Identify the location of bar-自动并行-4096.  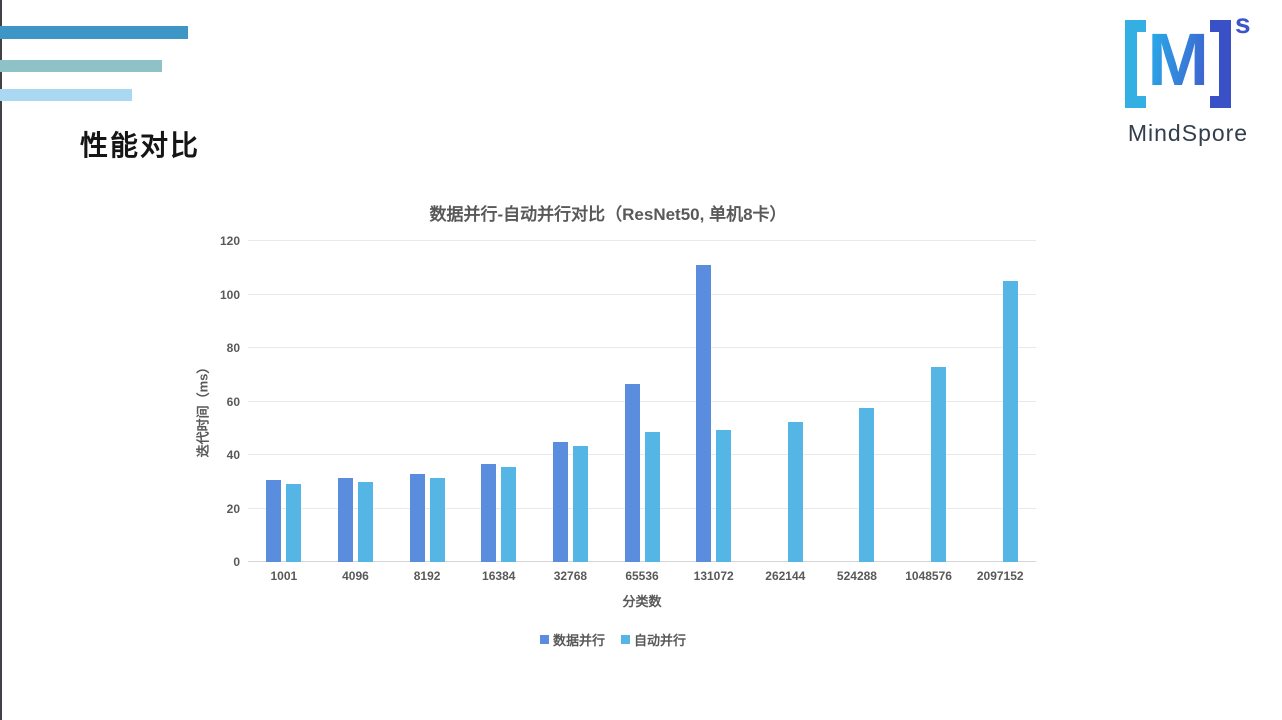
(365, 521).